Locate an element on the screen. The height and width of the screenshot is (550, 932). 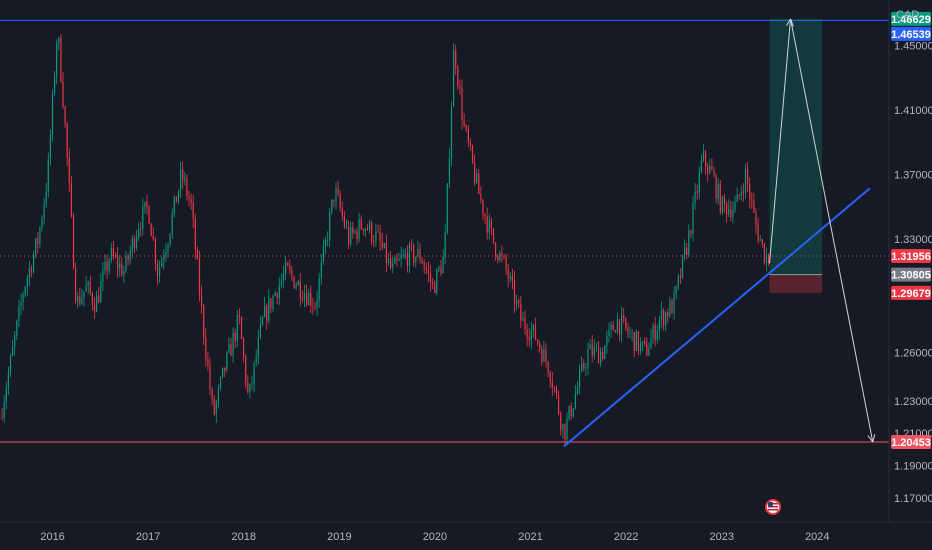
x-tick-label: 2016 is located at coordinates (52, 537).